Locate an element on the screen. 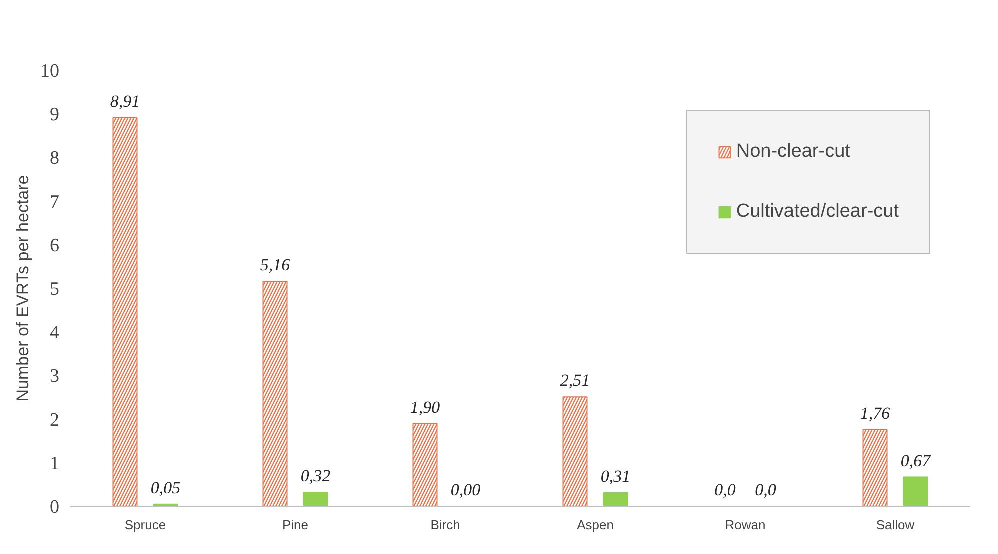 This screenshot has width=998, height=554. x-tick-label: Rowan is located at coordinates (745, 525).